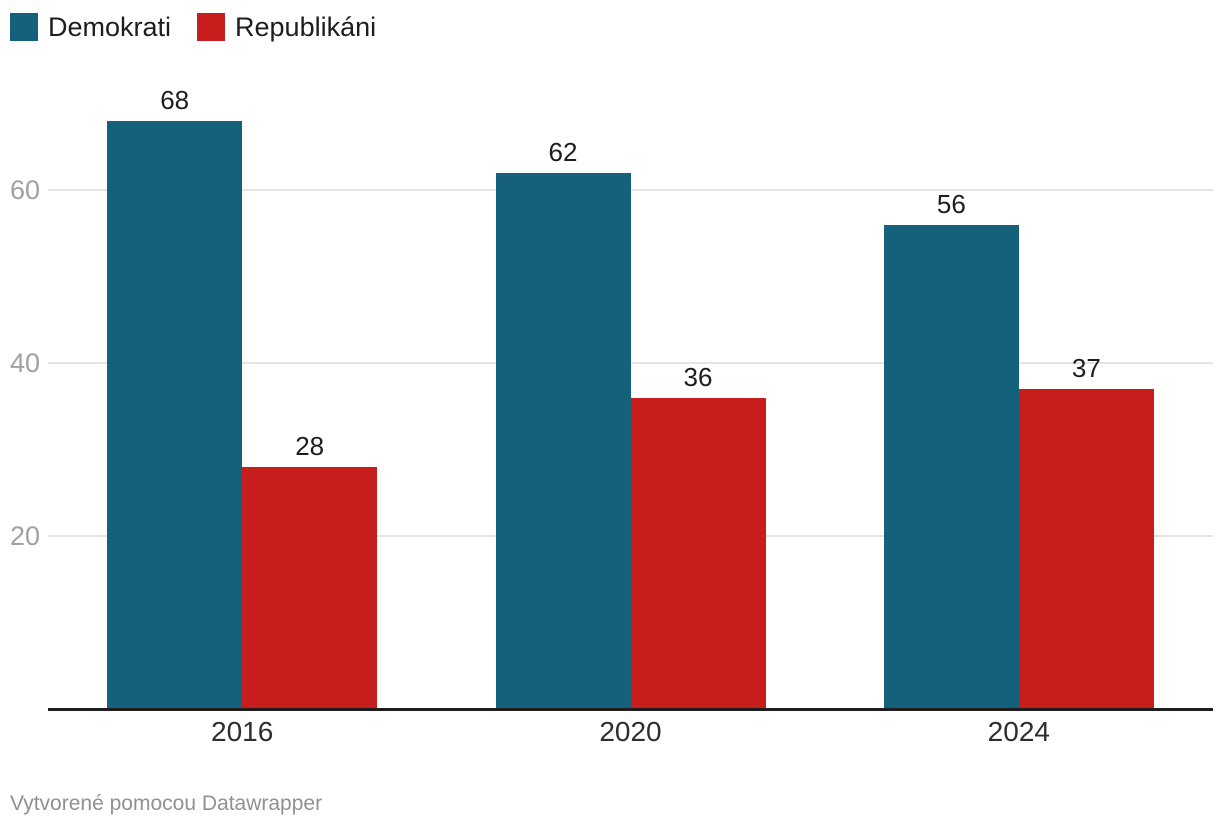 The width and height of the screenshot is (1220, 832). I want to click on legend: Demokrati Republikáni, so click(193, 27).